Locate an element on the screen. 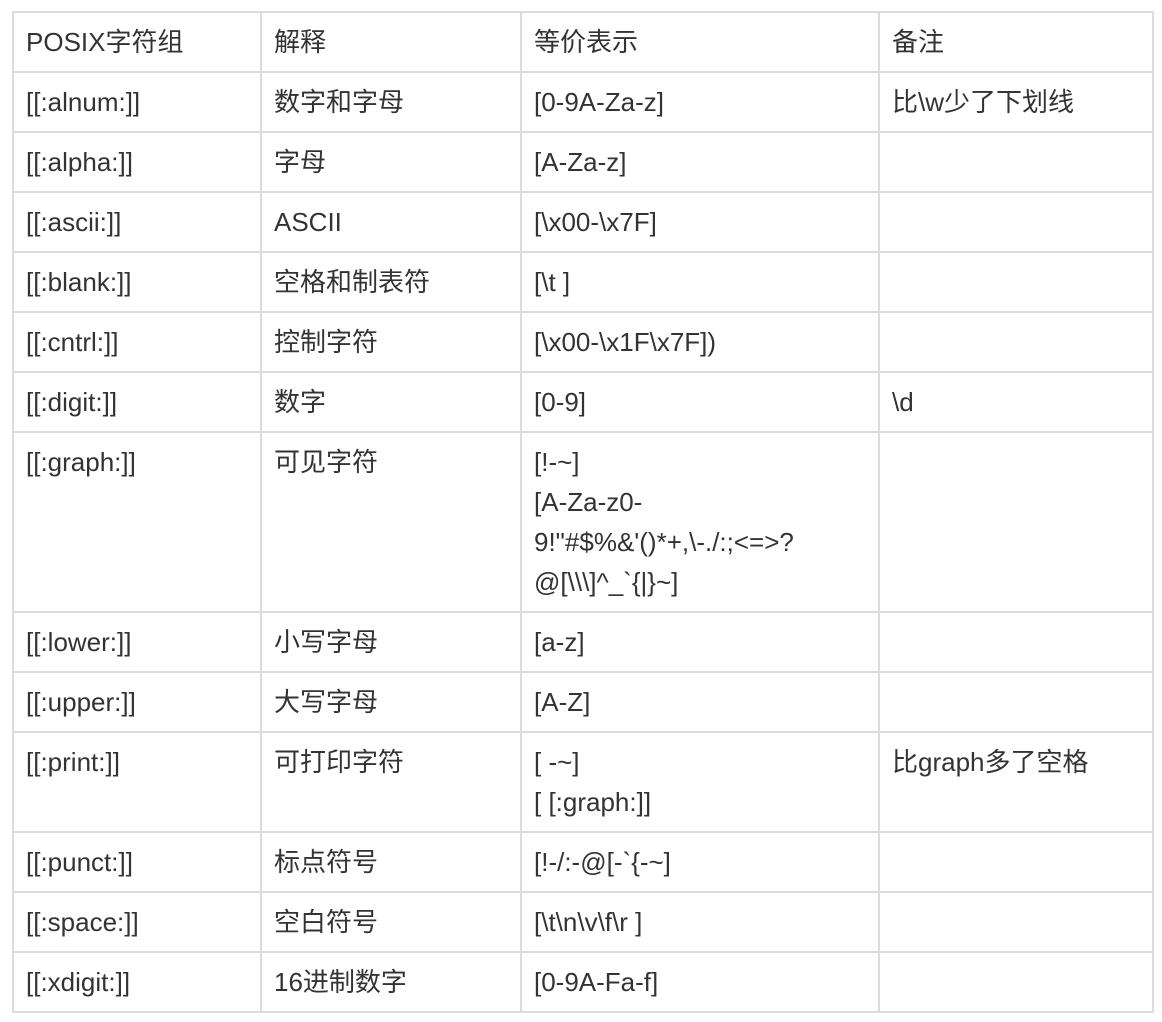  cell-description: 标点符号 is located at coordinates (391, 862).